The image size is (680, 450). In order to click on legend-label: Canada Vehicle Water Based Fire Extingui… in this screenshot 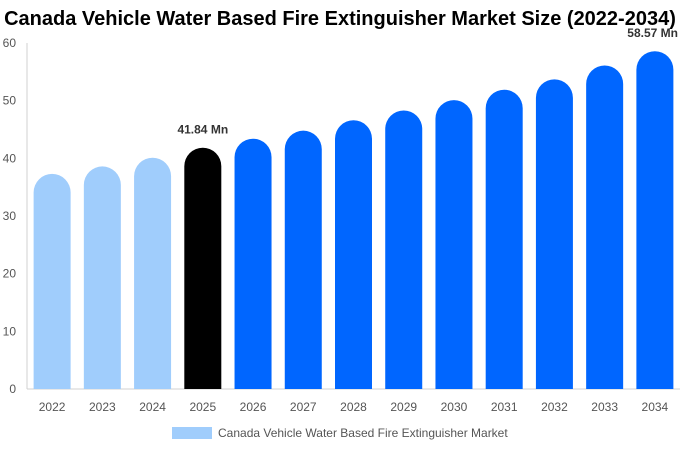, I will do `click(363, 433)`.